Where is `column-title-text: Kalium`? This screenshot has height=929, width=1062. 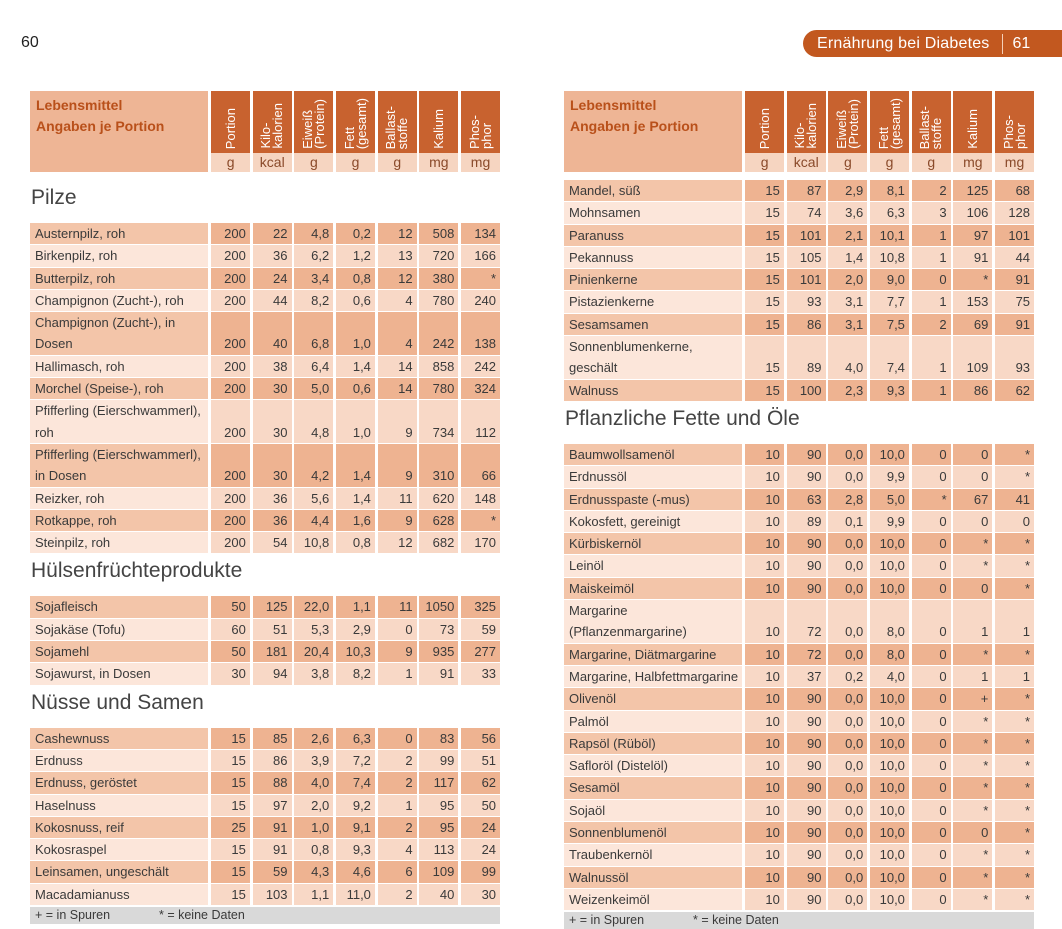 column-title-text: Kalium is located at coordinates (438, 129).